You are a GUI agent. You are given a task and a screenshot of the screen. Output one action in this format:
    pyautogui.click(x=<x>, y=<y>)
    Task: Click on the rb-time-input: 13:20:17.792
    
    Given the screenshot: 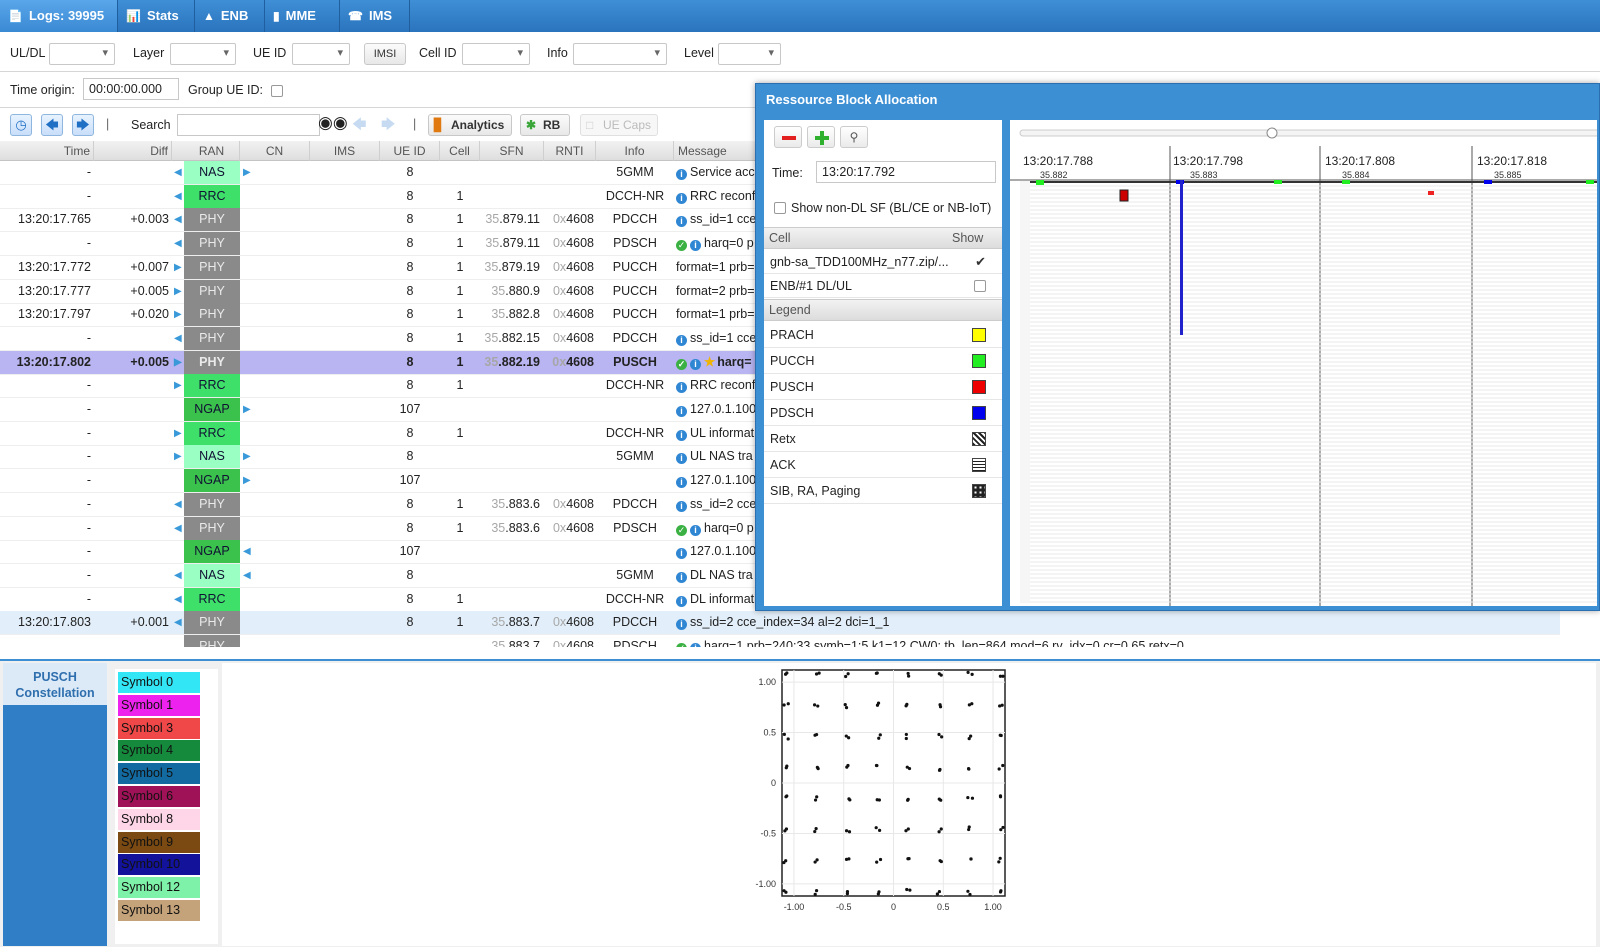 What is the action you would take?
    pyautogui.click(x=906, y=172)
    